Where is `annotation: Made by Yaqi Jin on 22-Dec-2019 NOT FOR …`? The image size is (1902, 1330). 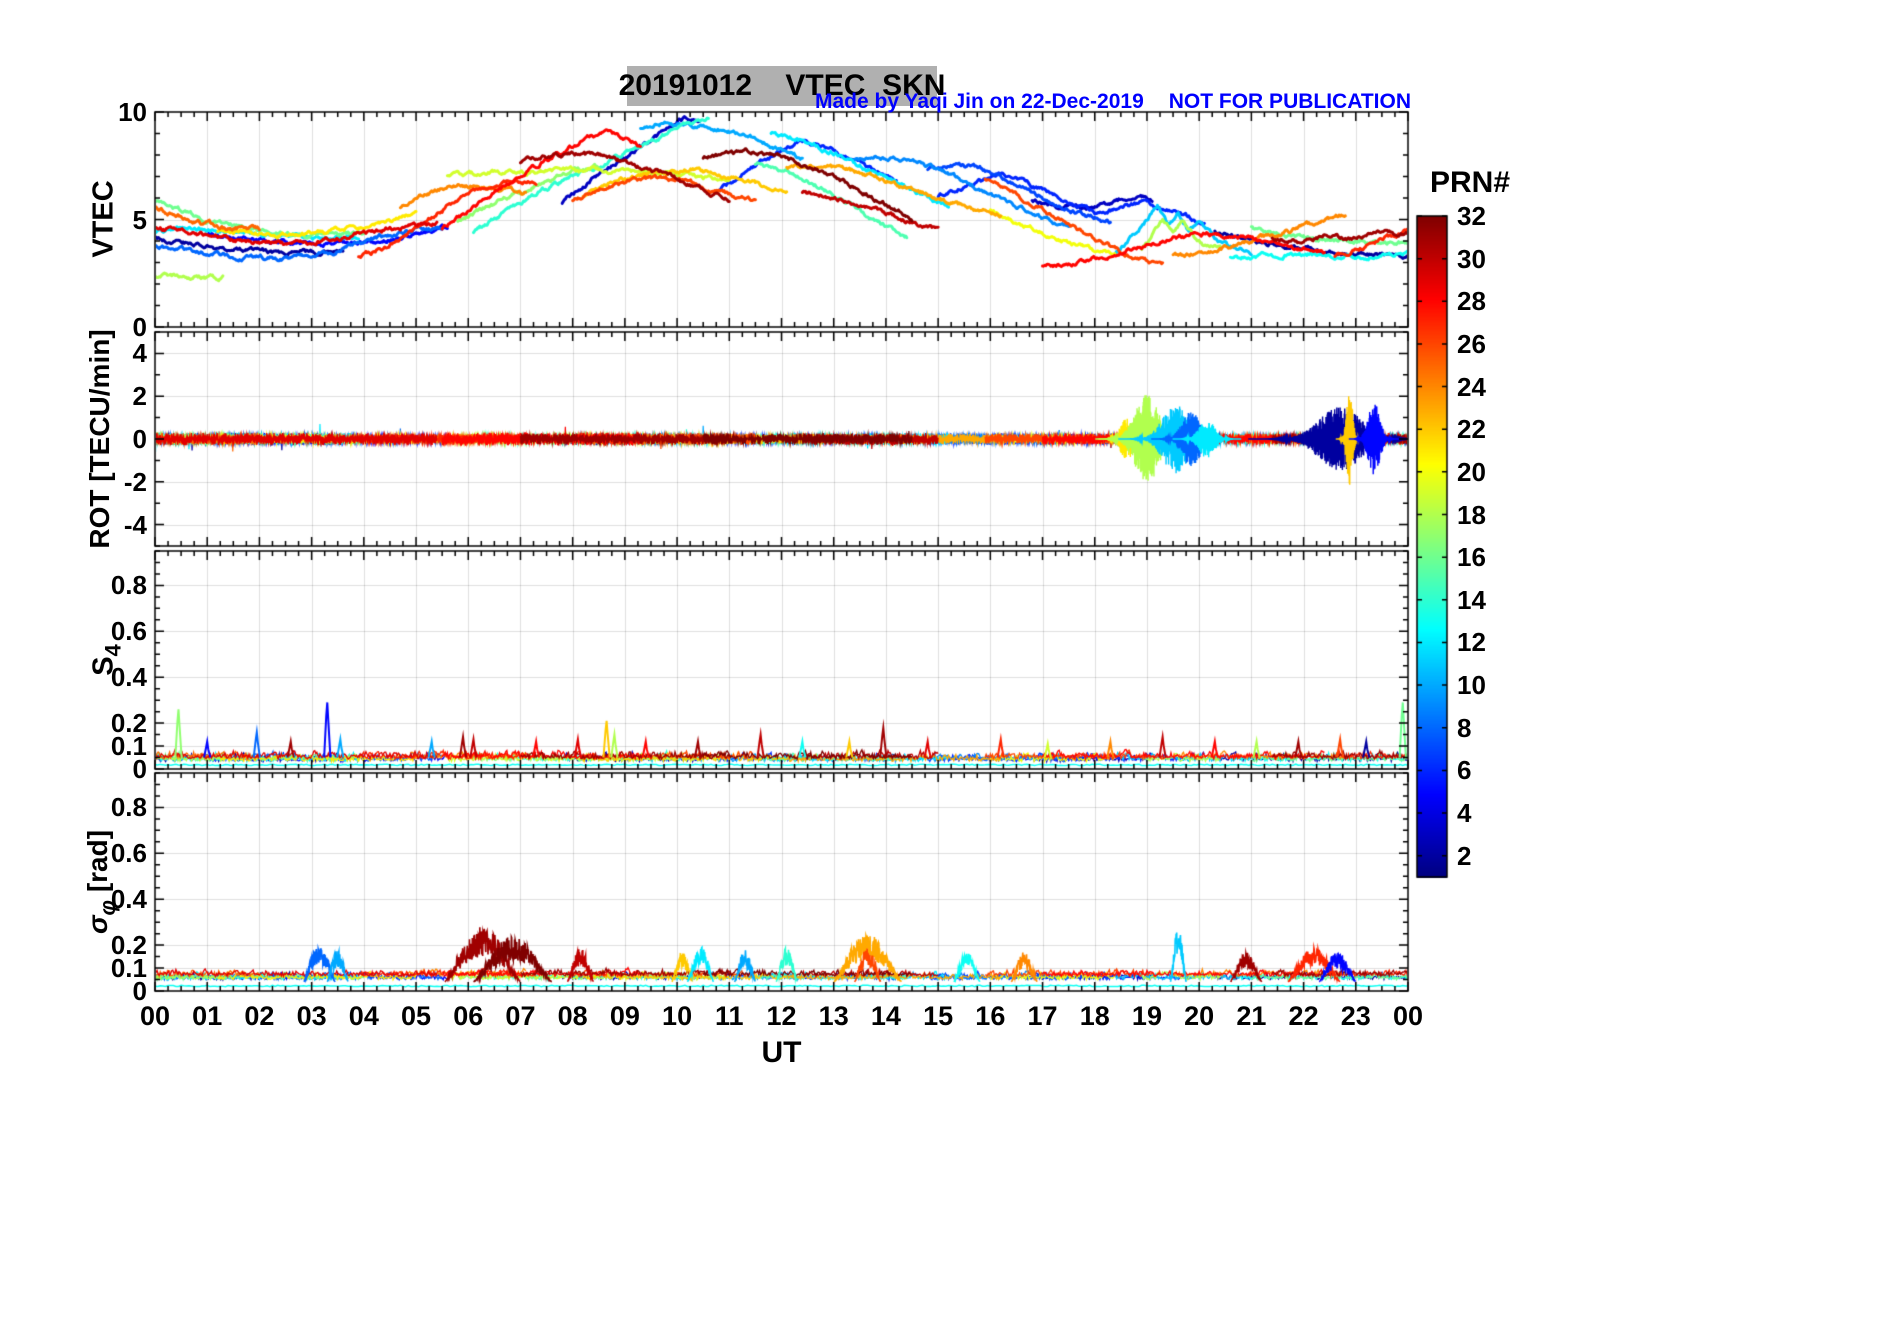 annotation: Made by Yaqi Jin on 22-Dec-2019 NOT FOR … is located at coordinates (1113, 102).